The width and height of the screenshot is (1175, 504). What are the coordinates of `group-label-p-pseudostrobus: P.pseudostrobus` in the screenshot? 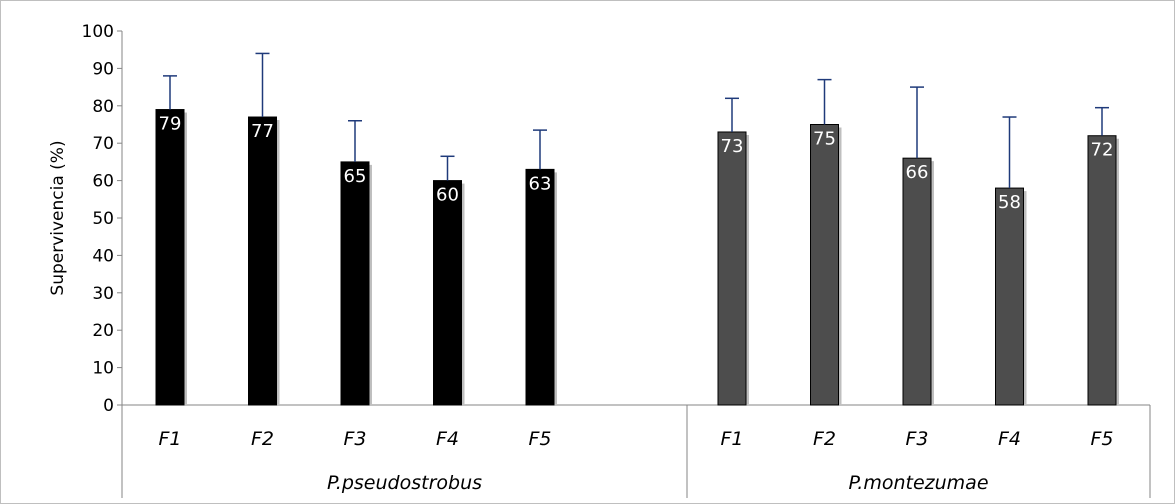 It's located at (404, 483).